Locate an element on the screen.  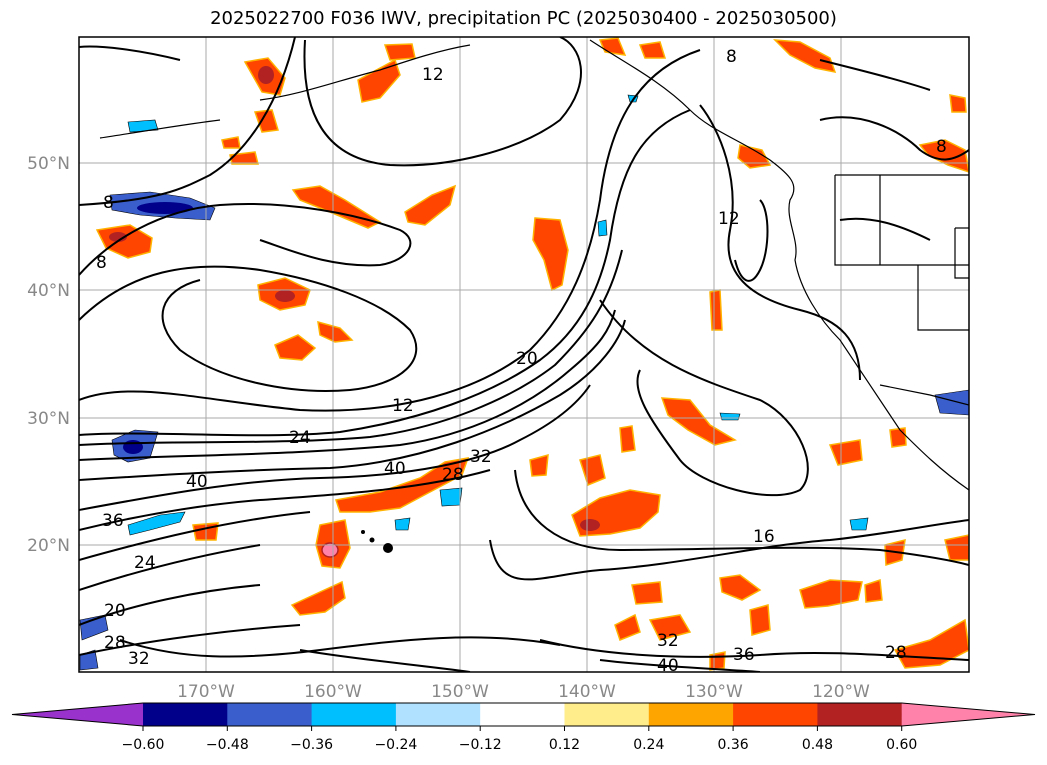
colorbar-tick-label: −0.60 is located at coordinates (143, 745).